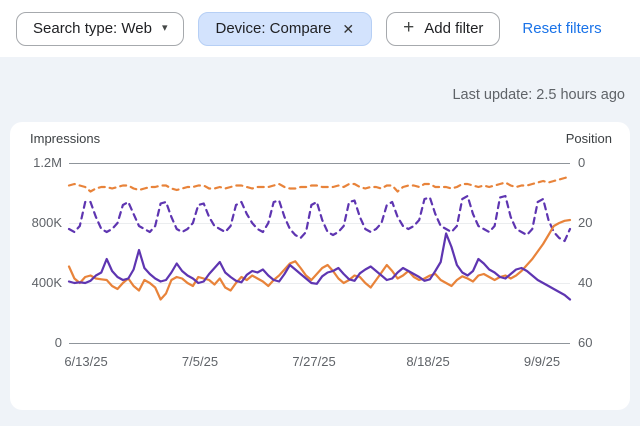 The height and width of the screenshot is (426, 640). I want to click on gridline-top, so click(319, 163).